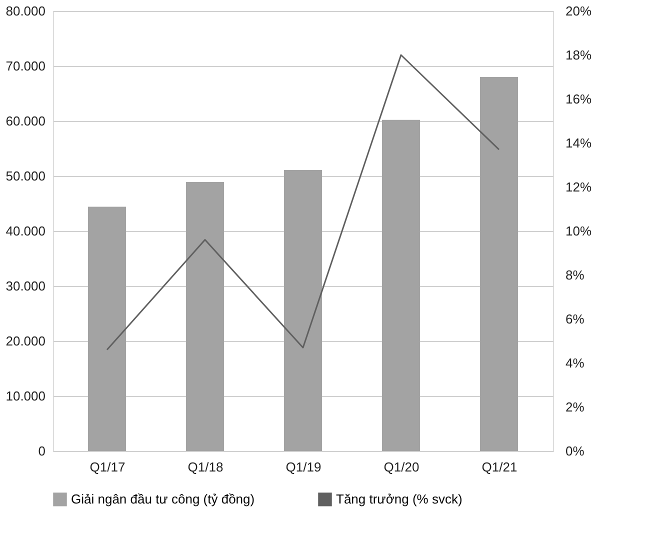 The image size is (658, 543). What do you see at coordinates (26, 11) in the screenshot?
I see `y-tick-label: 80.000` at bounding box center [26, 11].